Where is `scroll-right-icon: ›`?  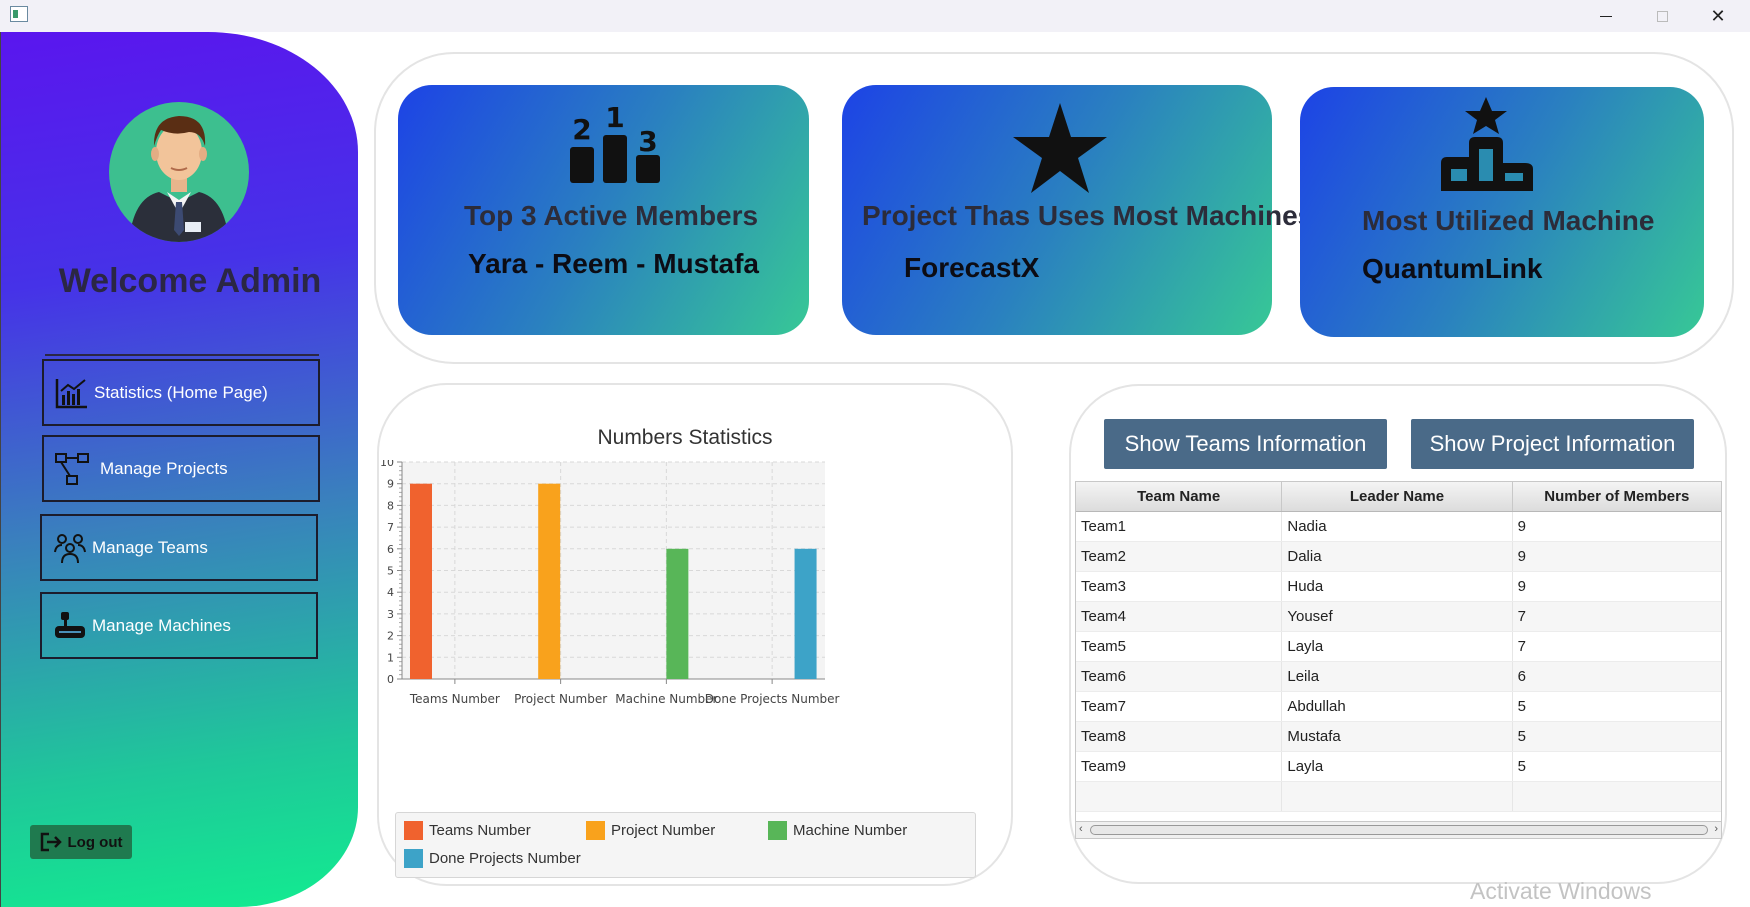
scroll-right-icon: › is located at coordinates (1716, 829).